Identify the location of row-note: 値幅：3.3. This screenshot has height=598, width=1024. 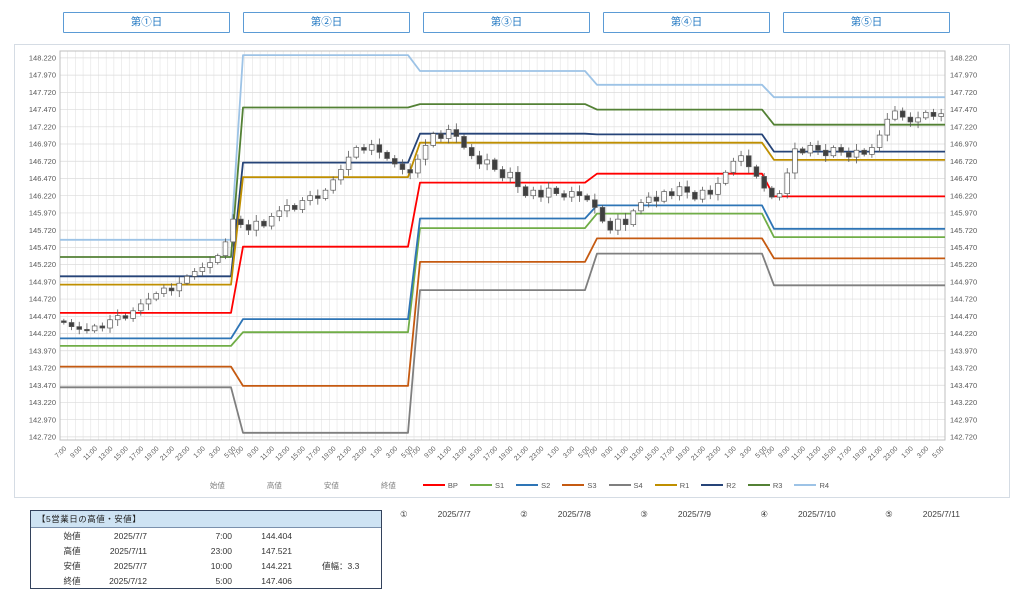
(341, 565).